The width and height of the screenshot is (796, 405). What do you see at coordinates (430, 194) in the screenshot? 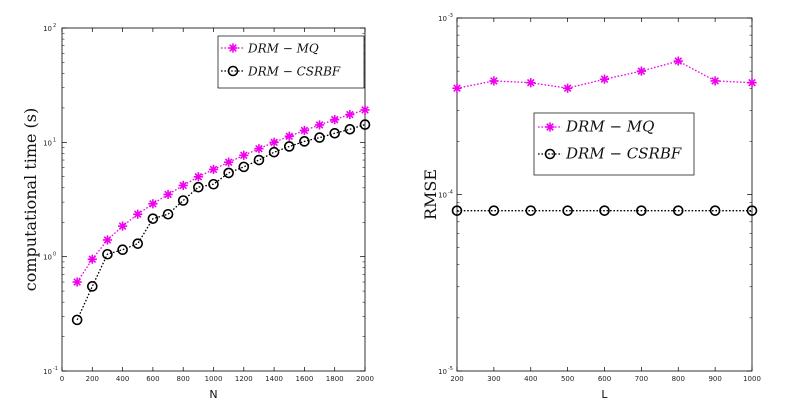
I see `y-axis-label: RMSE` at bounding box center [430, 194].